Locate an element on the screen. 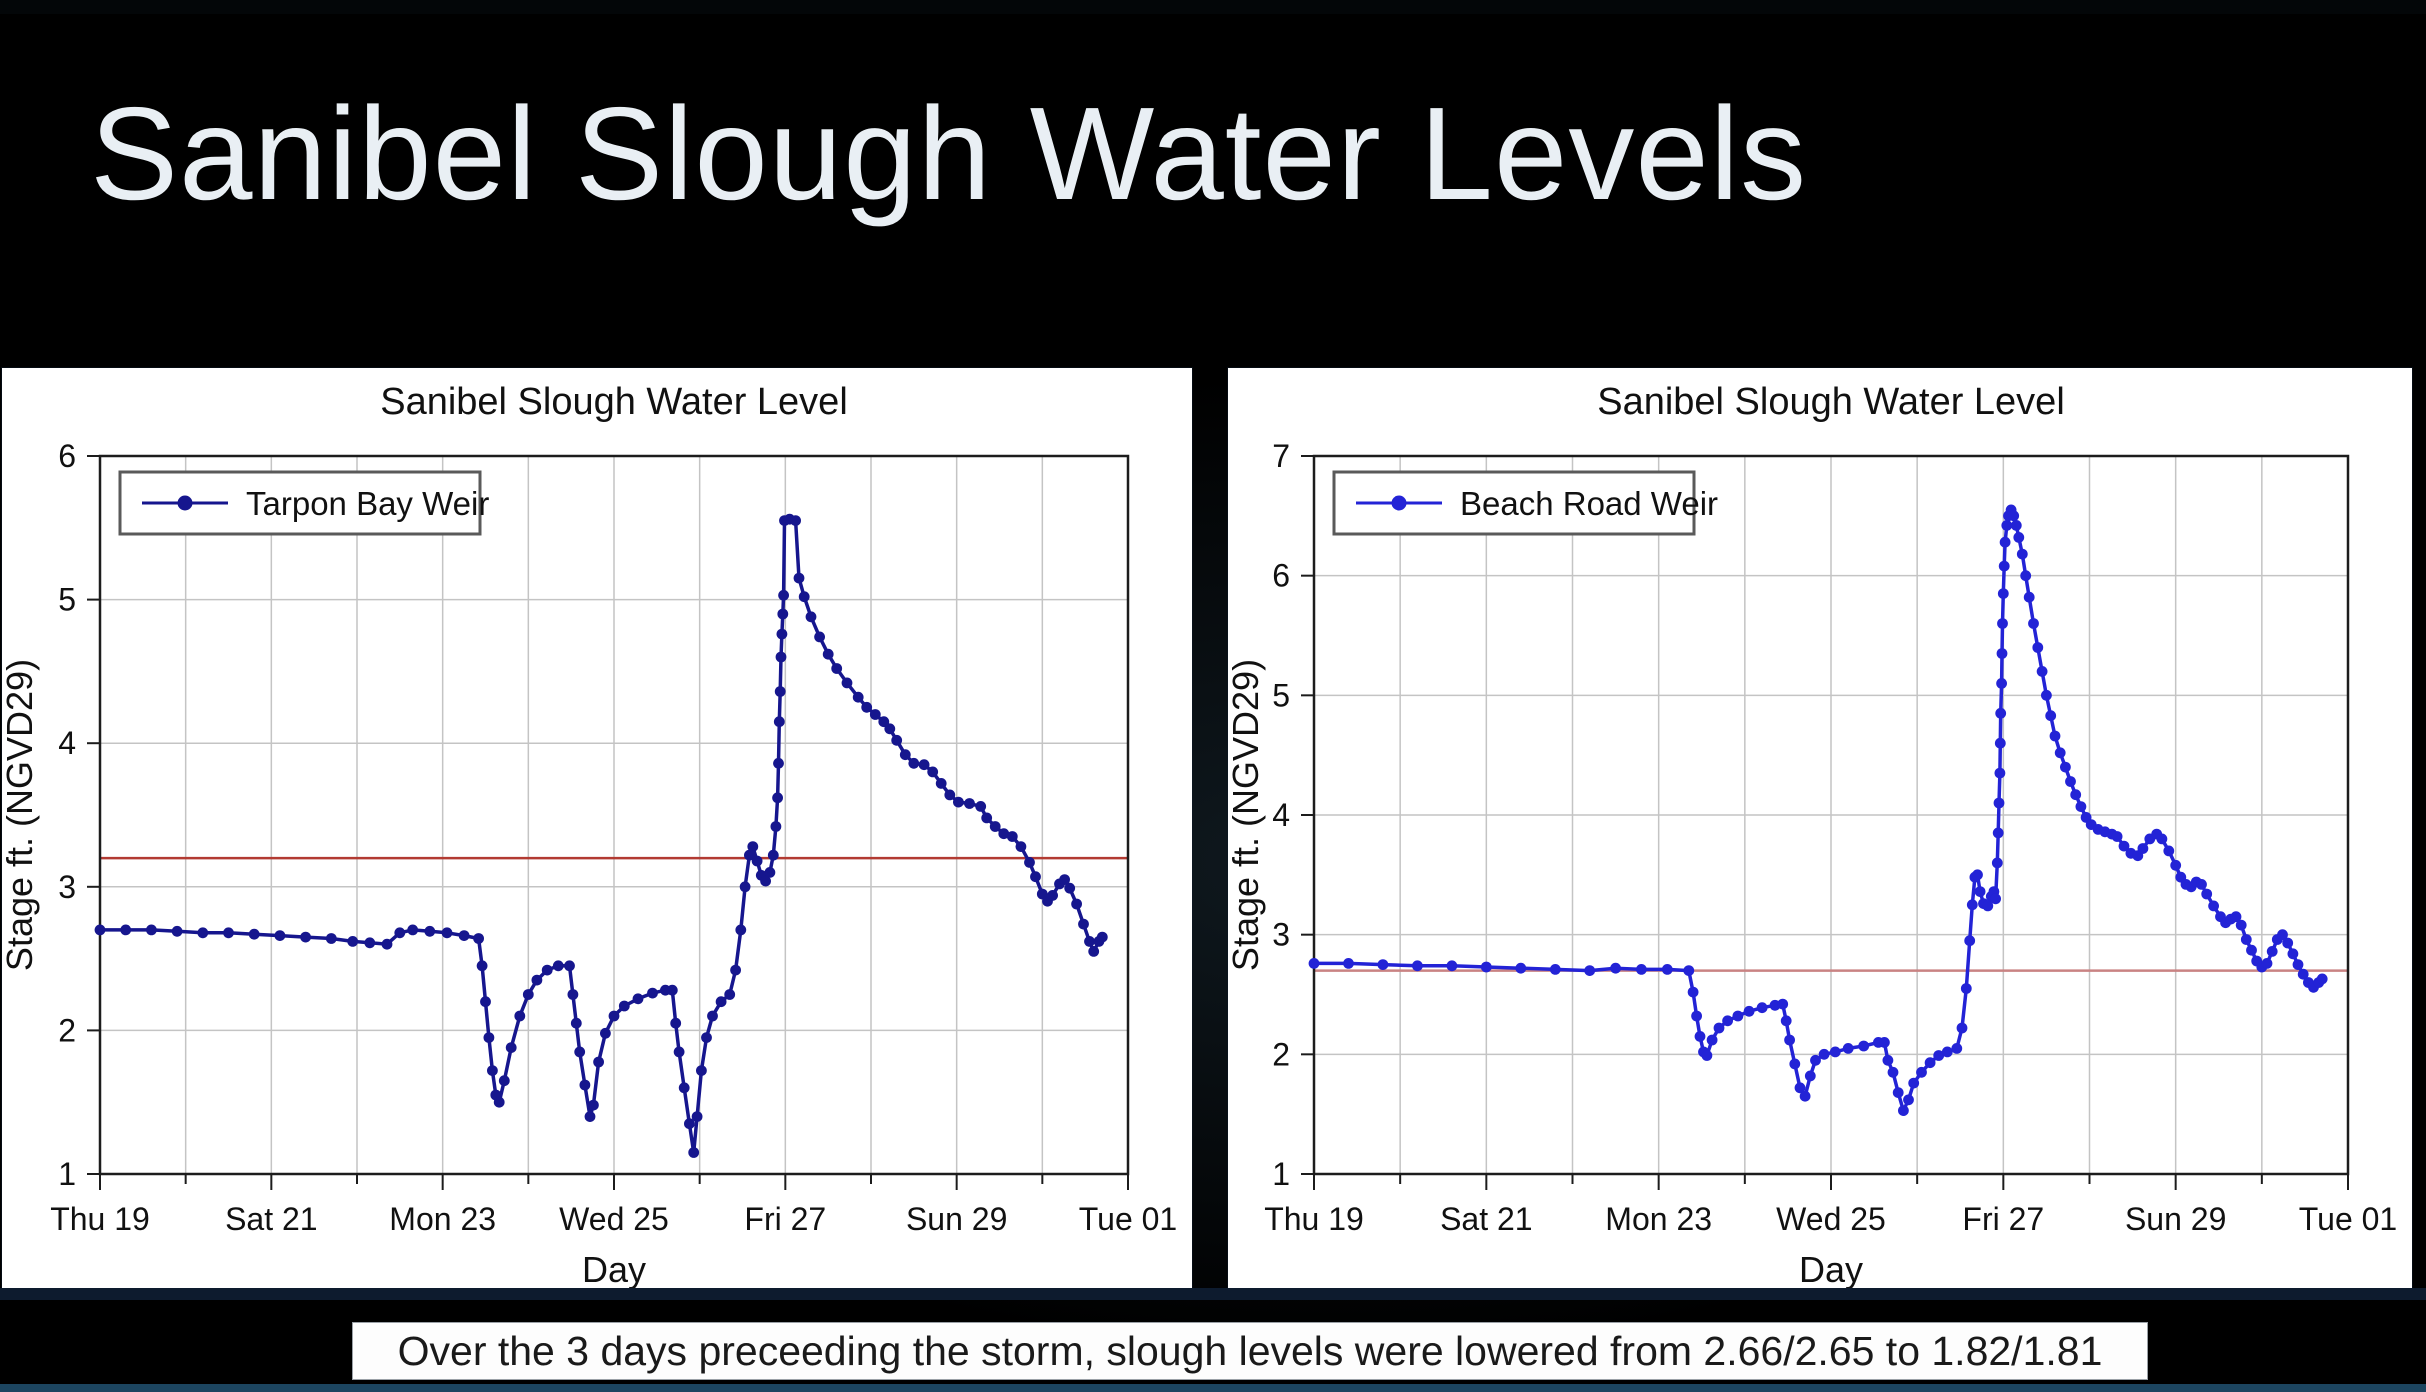 The image size is (2426, 1392). bottom-edge-bar is located at coordinates (1213, 1388).